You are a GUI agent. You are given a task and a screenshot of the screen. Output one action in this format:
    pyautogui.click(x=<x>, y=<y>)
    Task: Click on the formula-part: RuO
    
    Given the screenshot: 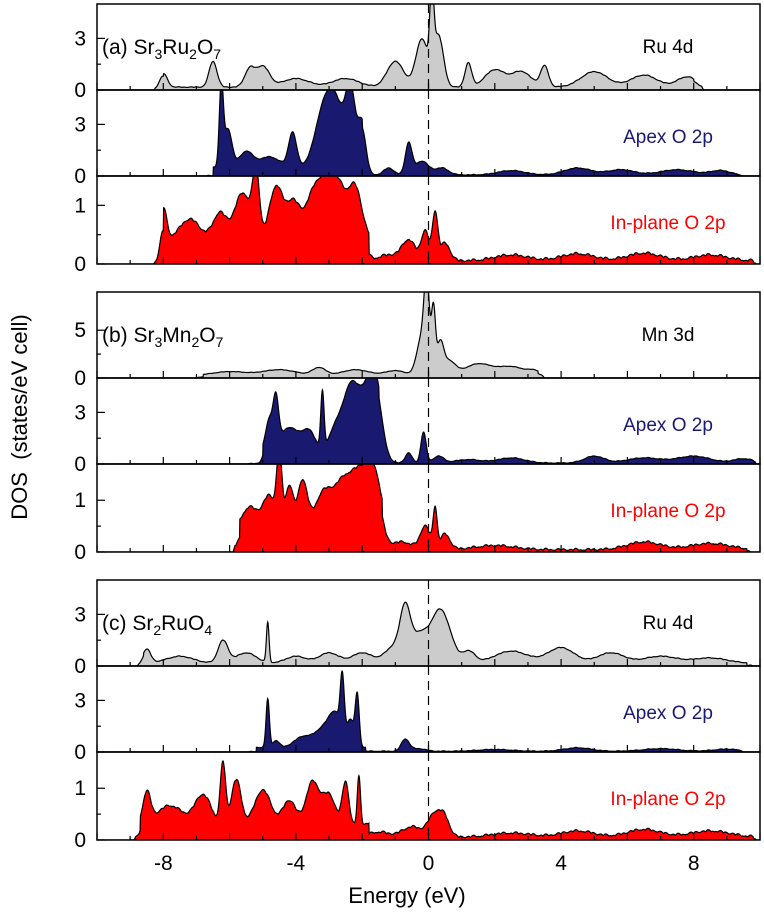 What is the action you would take?
    pyautogui.click(x=182, y=623)
    